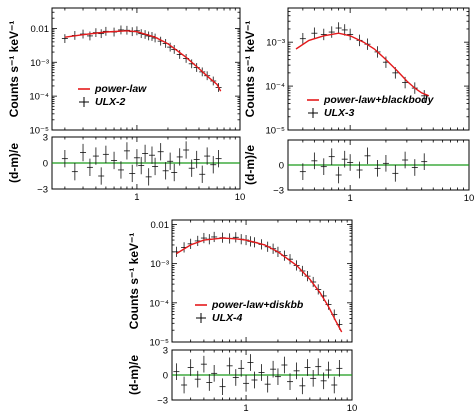 The image size is (474, 411). I want to click on legend-label: power-law+diskbb, so click(257, 305).